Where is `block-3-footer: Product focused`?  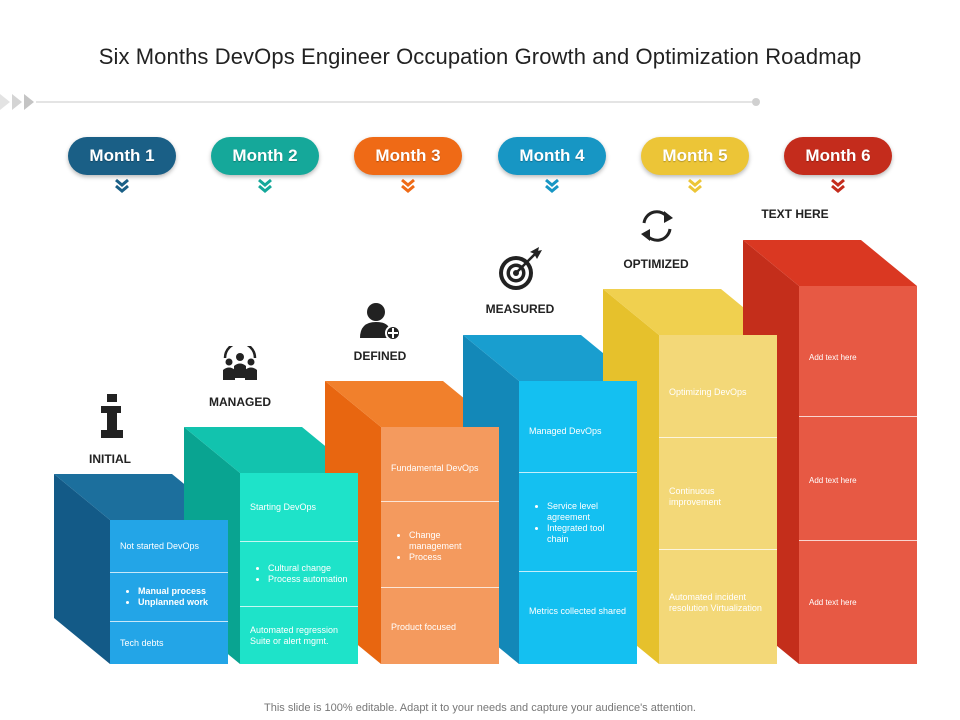 block-3-footer: Product focused is located at coordinates (424, 627).